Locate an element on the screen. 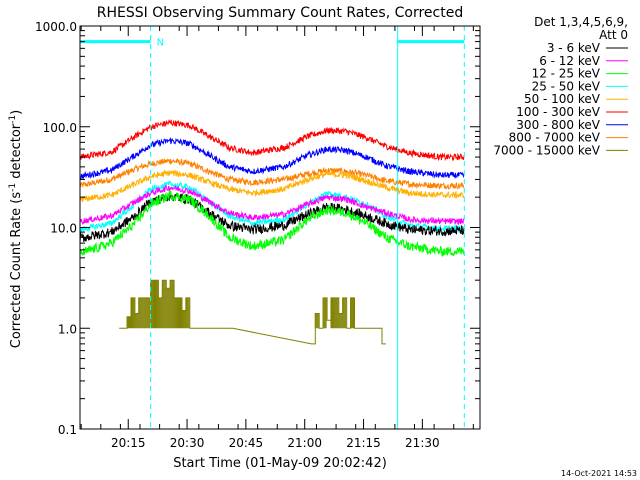 This screenshot has width=640, height=480. series-50-100-kev is located at coordinates (272, 186).